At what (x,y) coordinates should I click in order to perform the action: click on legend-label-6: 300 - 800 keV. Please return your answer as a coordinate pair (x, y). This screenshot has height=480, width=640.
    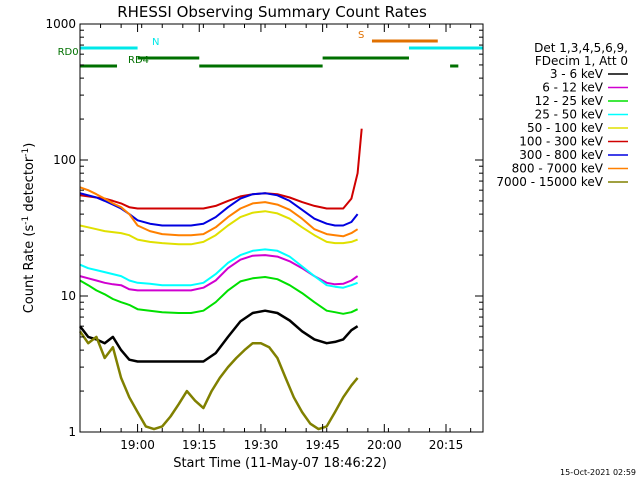
    Looking at the image, I should click on (561, 155).